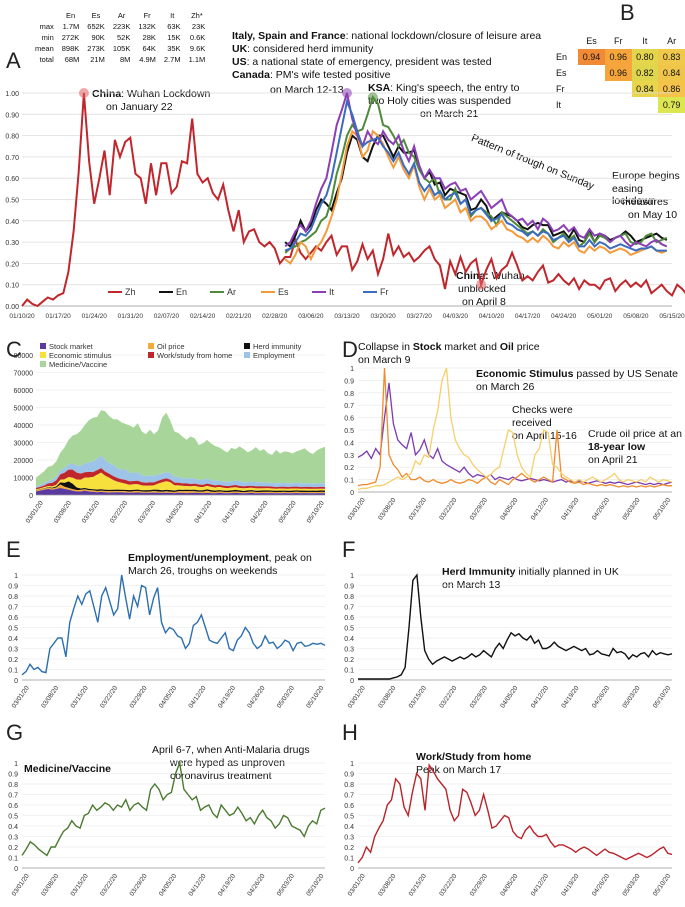 The height and width of the screenshot is (907, 685). What do you see at coordinates (559, 105) in the screenshot?
I see `corr-row-label: It` at bounding box center [559, 105].